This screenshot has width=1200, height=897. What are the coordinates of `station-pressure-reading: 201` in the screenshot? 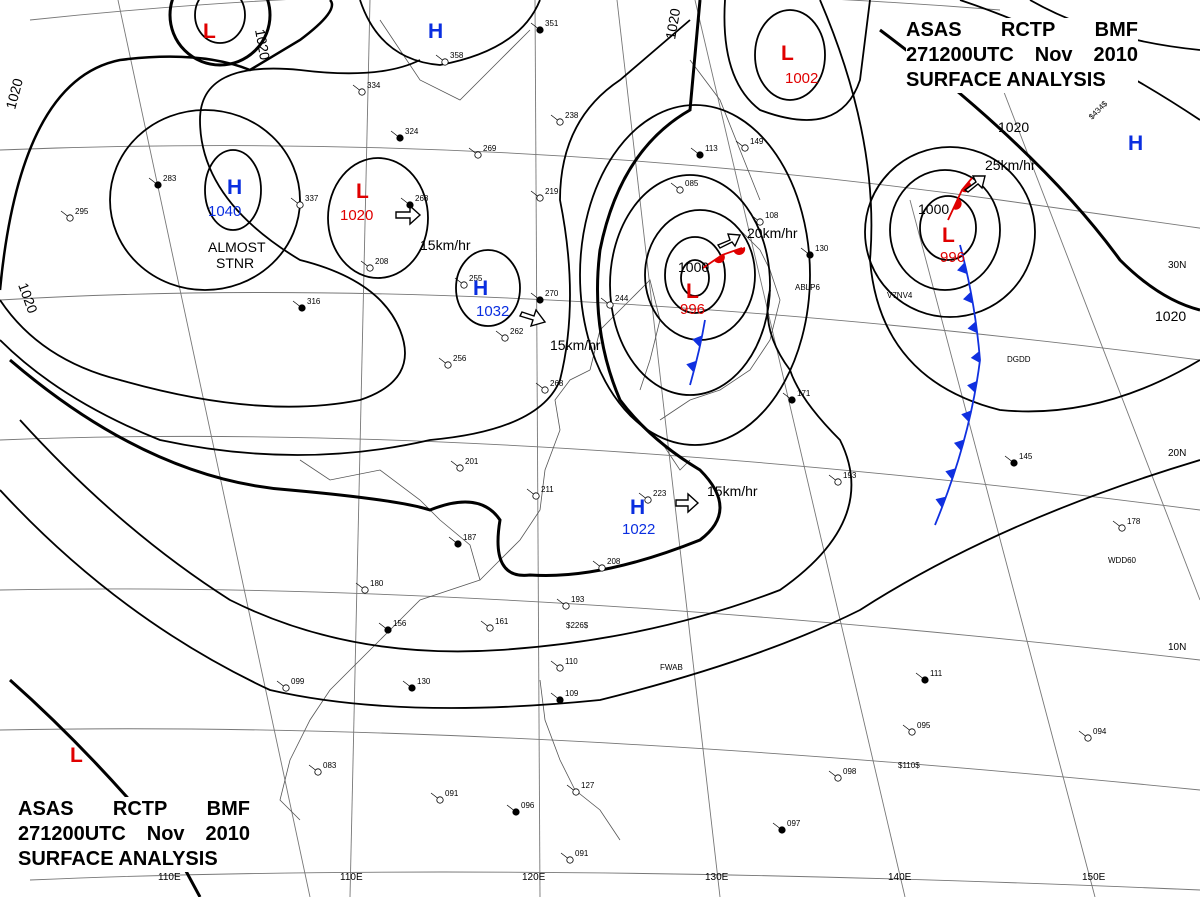 It's located at (472, 461).